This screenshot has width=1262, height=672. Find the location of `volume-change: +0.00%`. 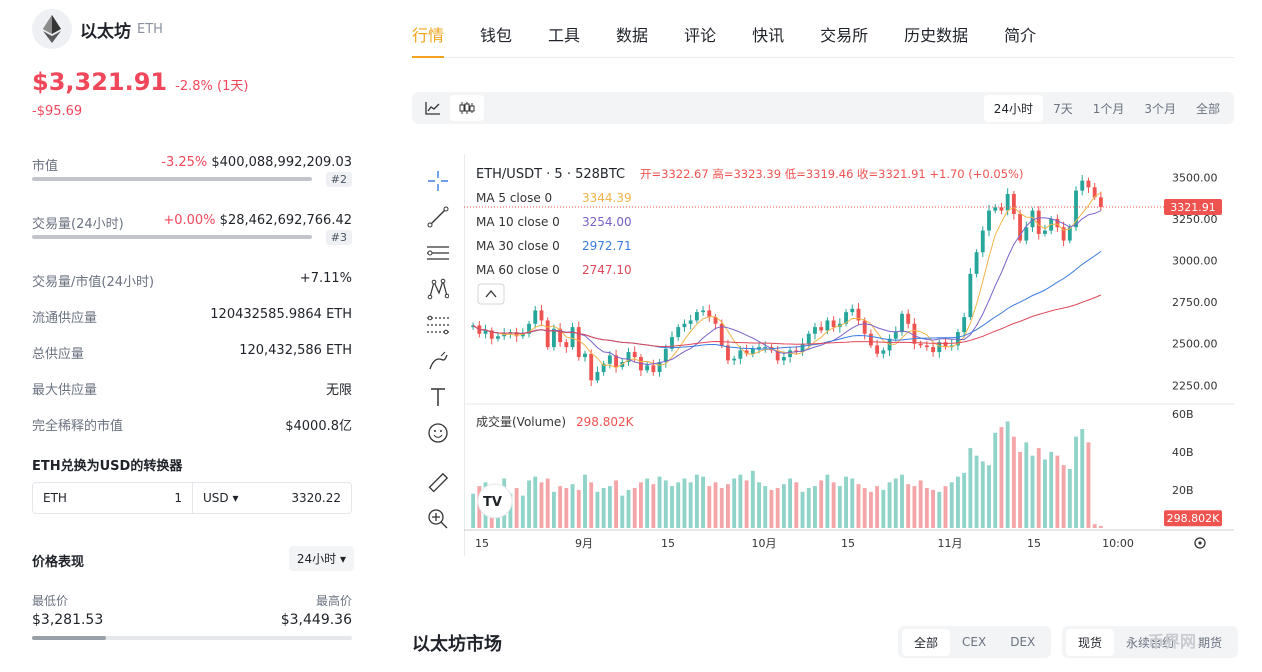

volume-change: +0.00% is located at coordinates (189, 220).